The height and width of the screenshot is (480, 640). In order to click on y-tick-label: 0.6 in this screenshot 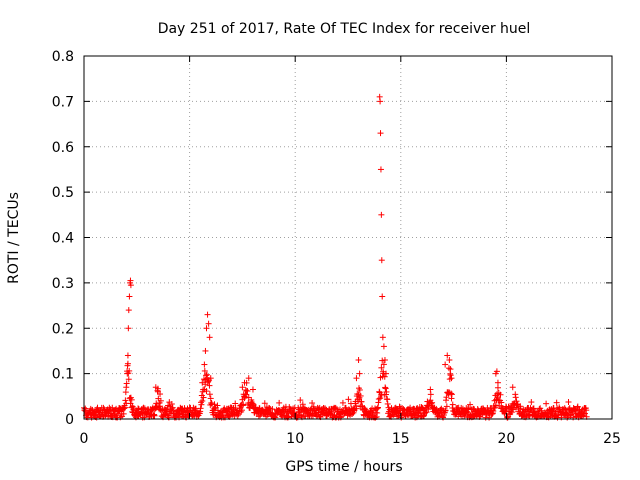, I will do `click(63, 148)`.